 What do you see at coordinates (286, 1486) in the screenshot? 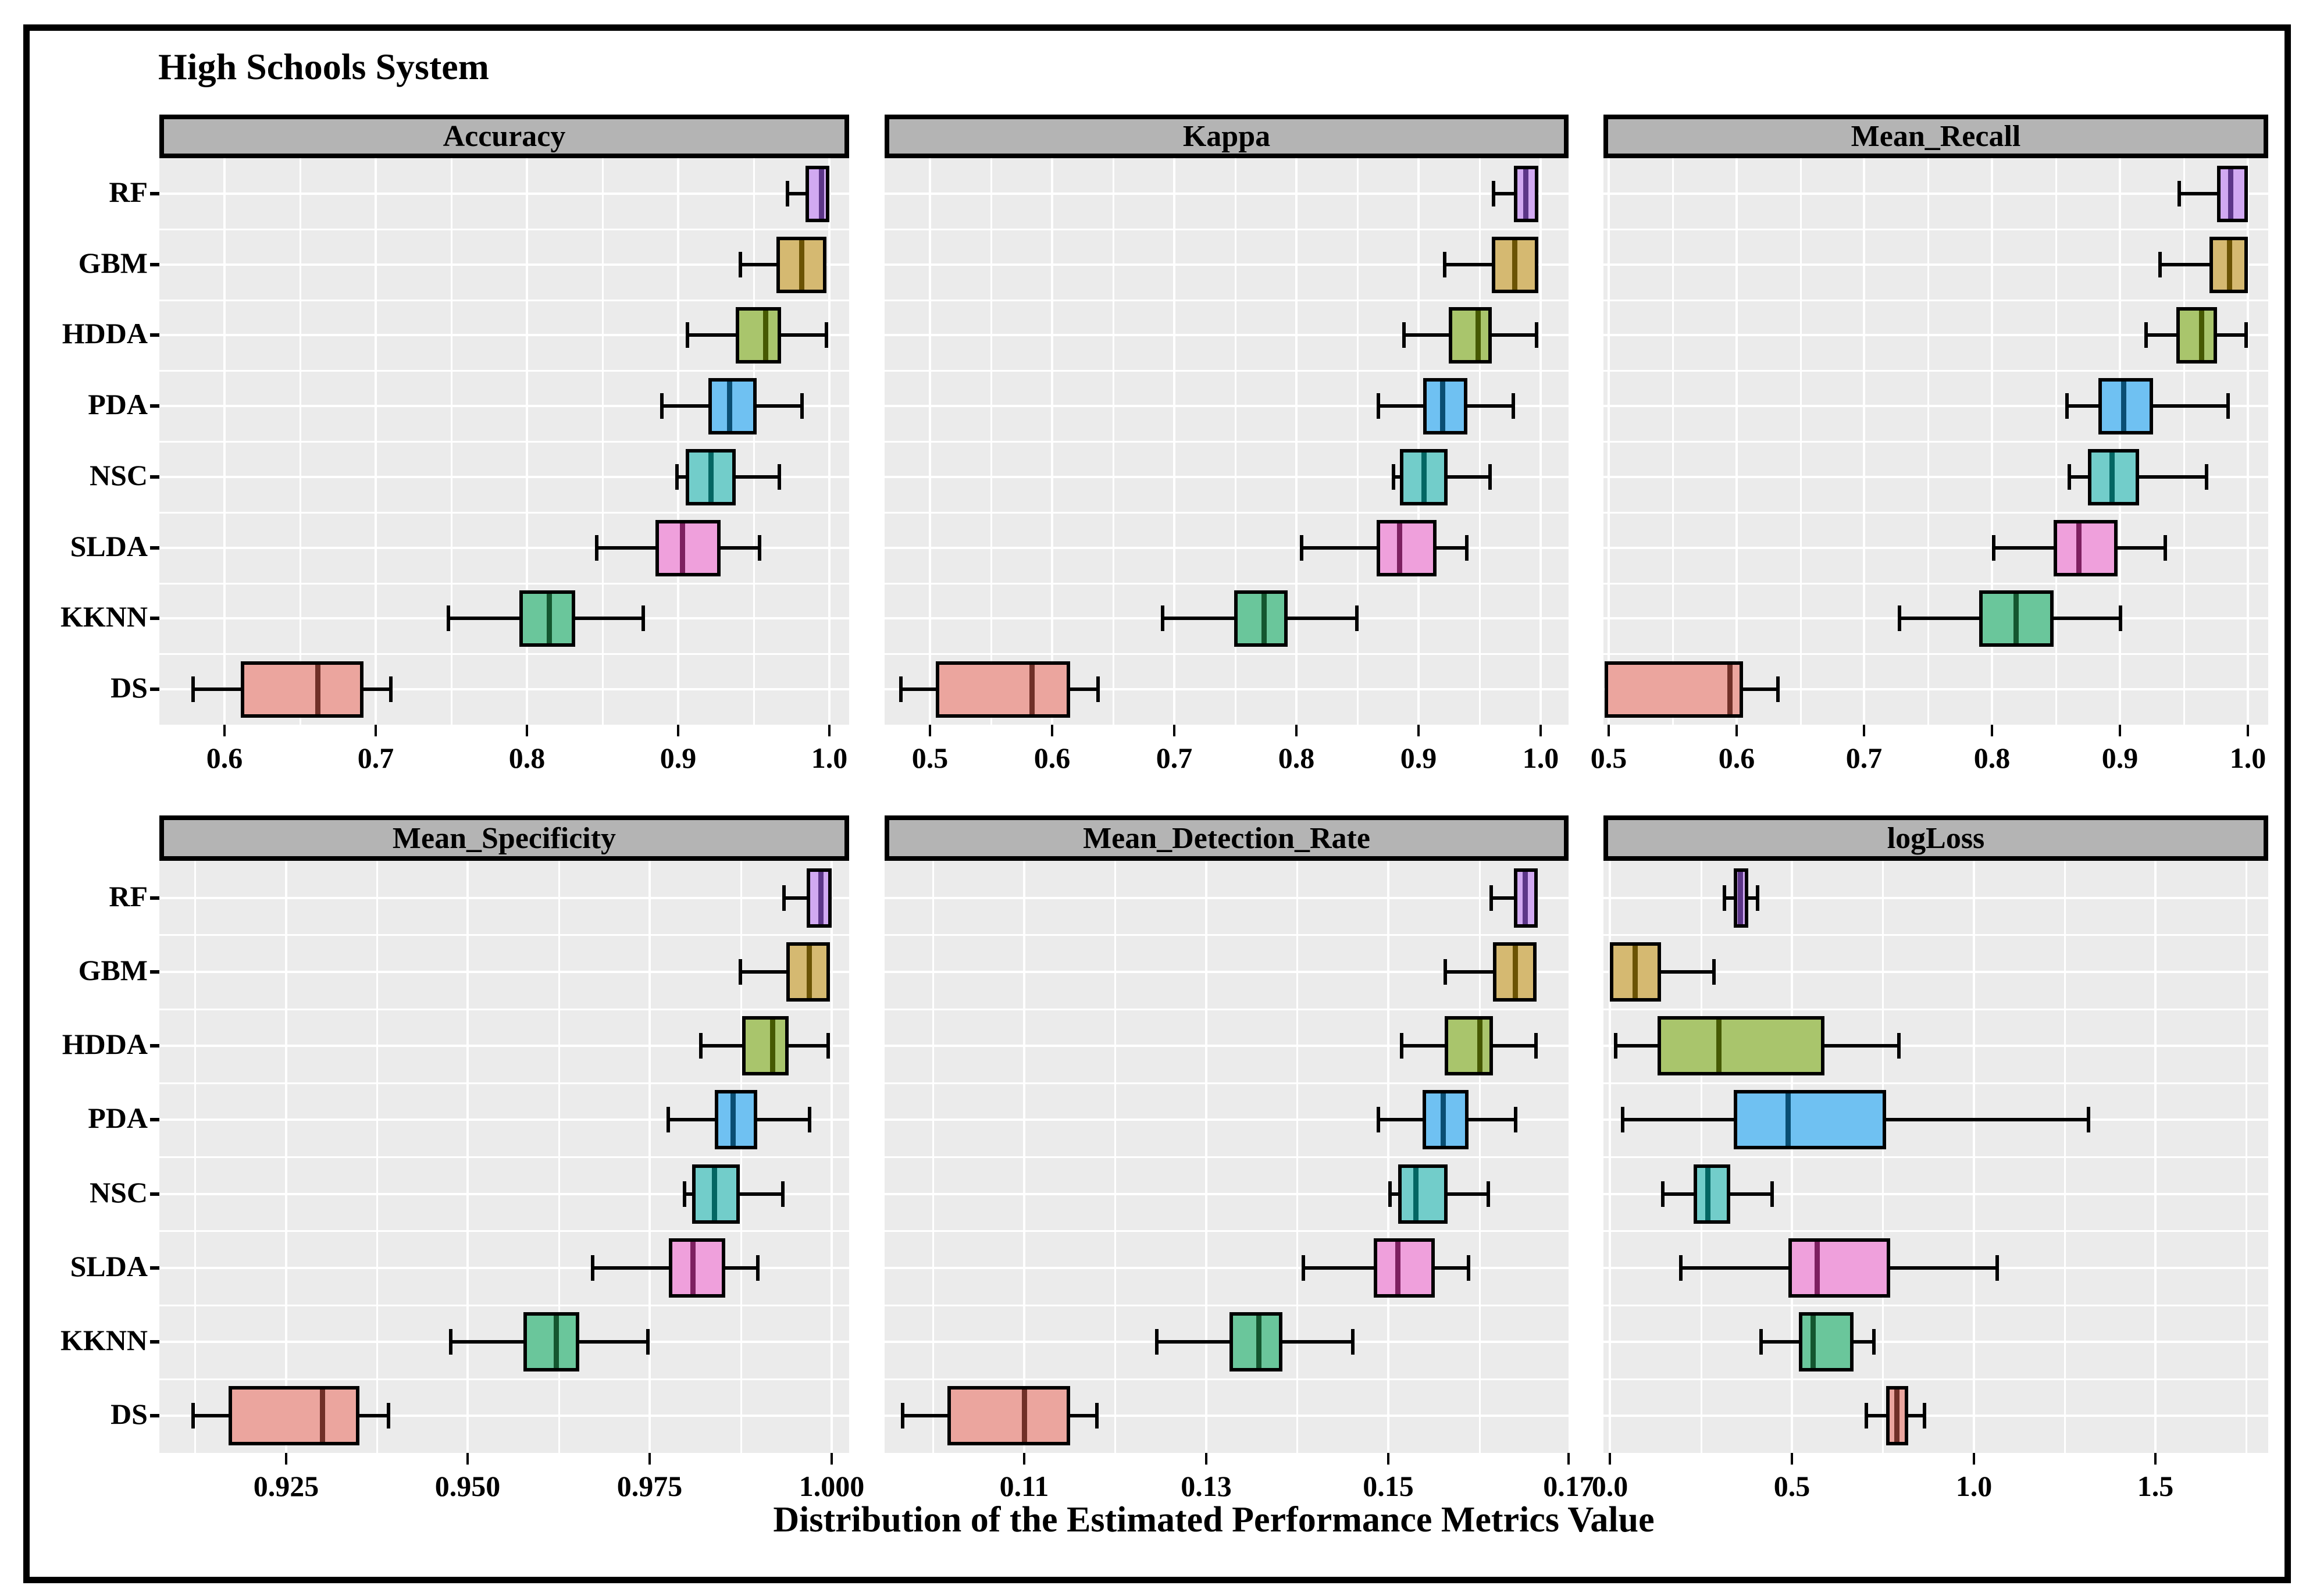
I see `x-tick-label: 0.925` at bounding box center [286, 1486].